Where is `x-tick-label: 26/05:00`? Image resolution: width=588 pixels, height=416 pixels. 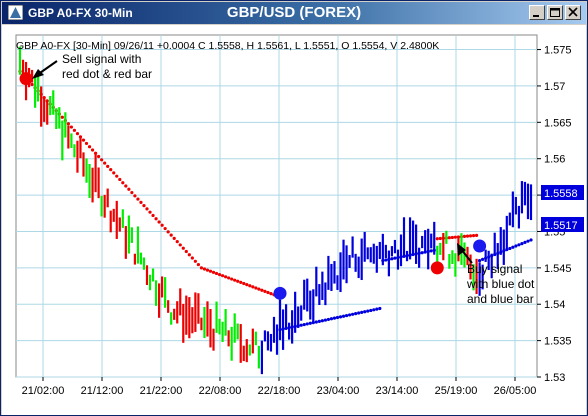 x-tick-label: 26/05:00 is located at coordinates (515, 391).